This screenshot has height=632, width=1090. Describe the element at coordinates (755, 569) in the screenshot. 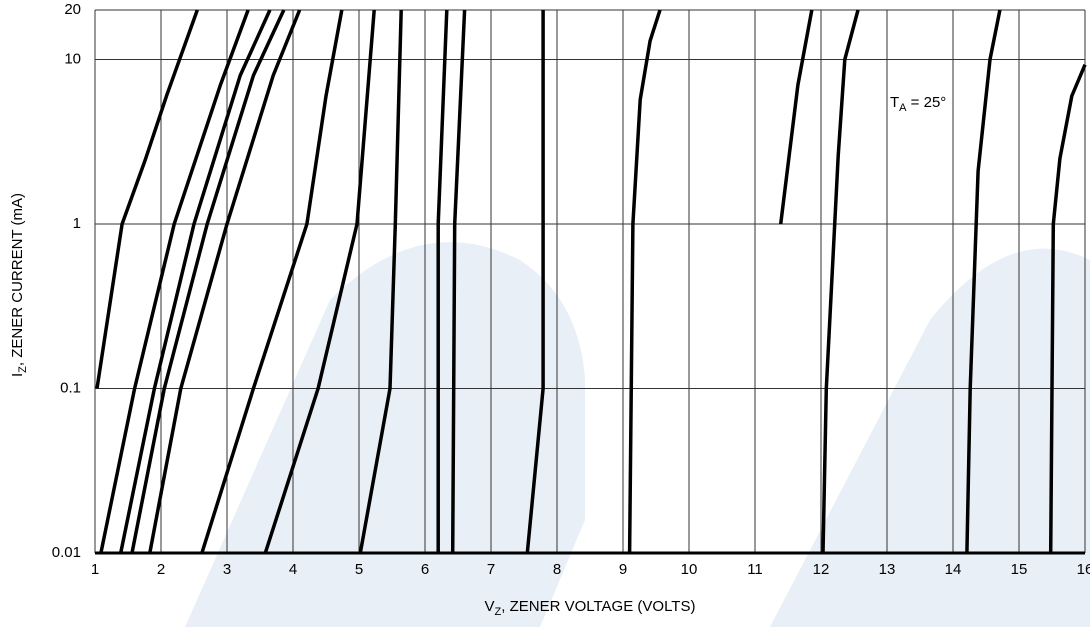

I see `x-tick-label: 11` at that location.